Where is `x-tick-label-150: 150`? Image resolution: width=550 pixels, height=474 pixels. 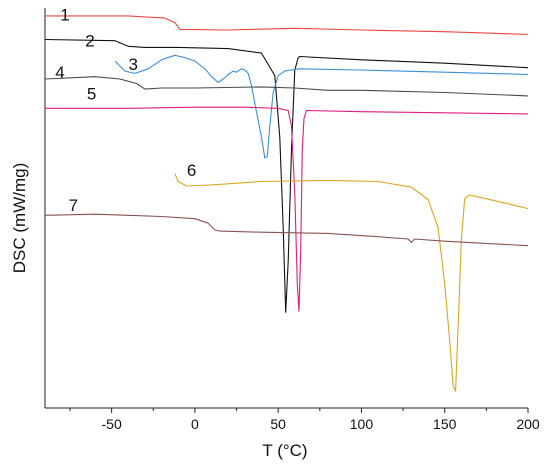
x-tick-label-150: 150 is located at coordinates (445, 424).